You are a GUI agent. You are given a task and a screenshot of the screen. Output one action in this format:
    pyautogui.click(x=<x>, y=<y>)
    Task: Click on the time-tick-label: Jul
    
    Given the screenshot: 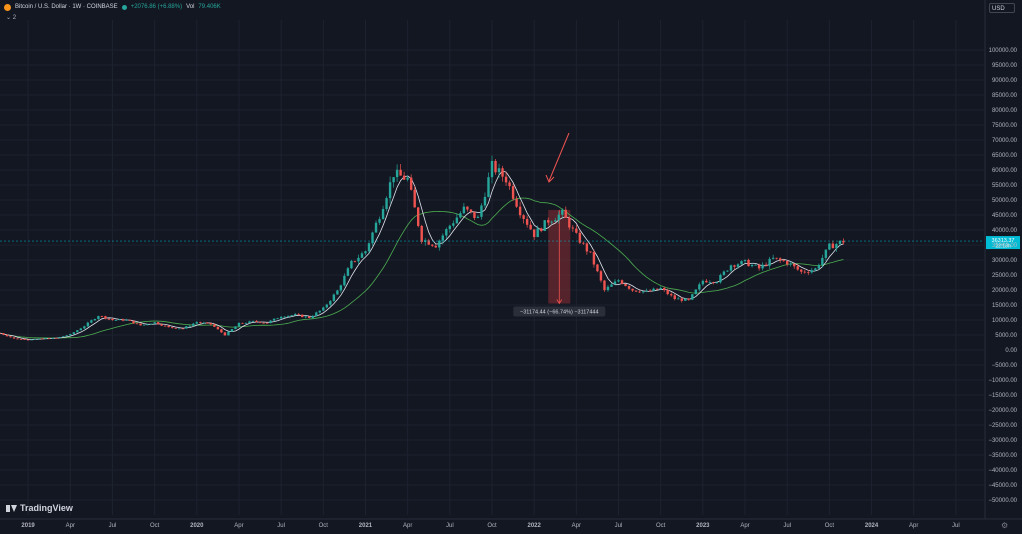 What is the action you would take?
    pyautogui.click(x=787, y=526)
    